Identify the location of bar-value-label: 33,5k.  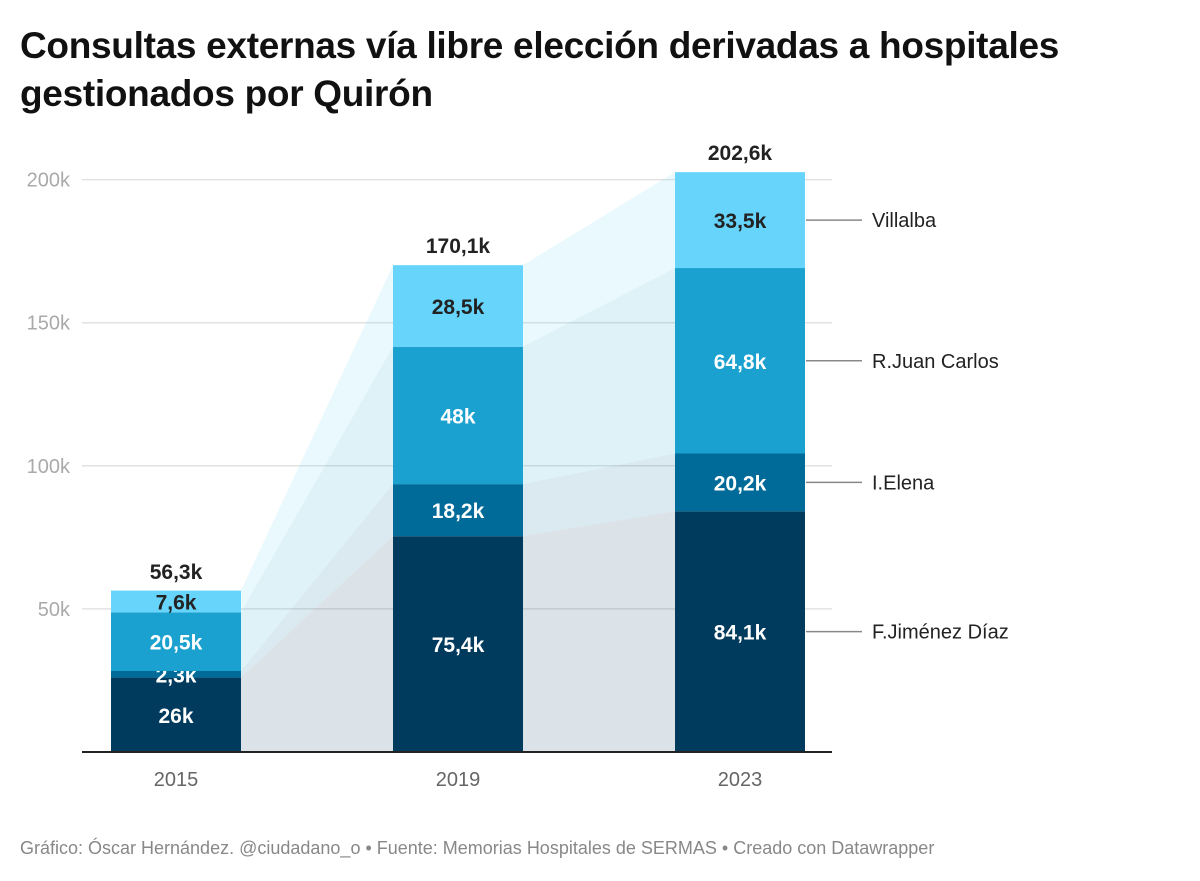
(740, 221).